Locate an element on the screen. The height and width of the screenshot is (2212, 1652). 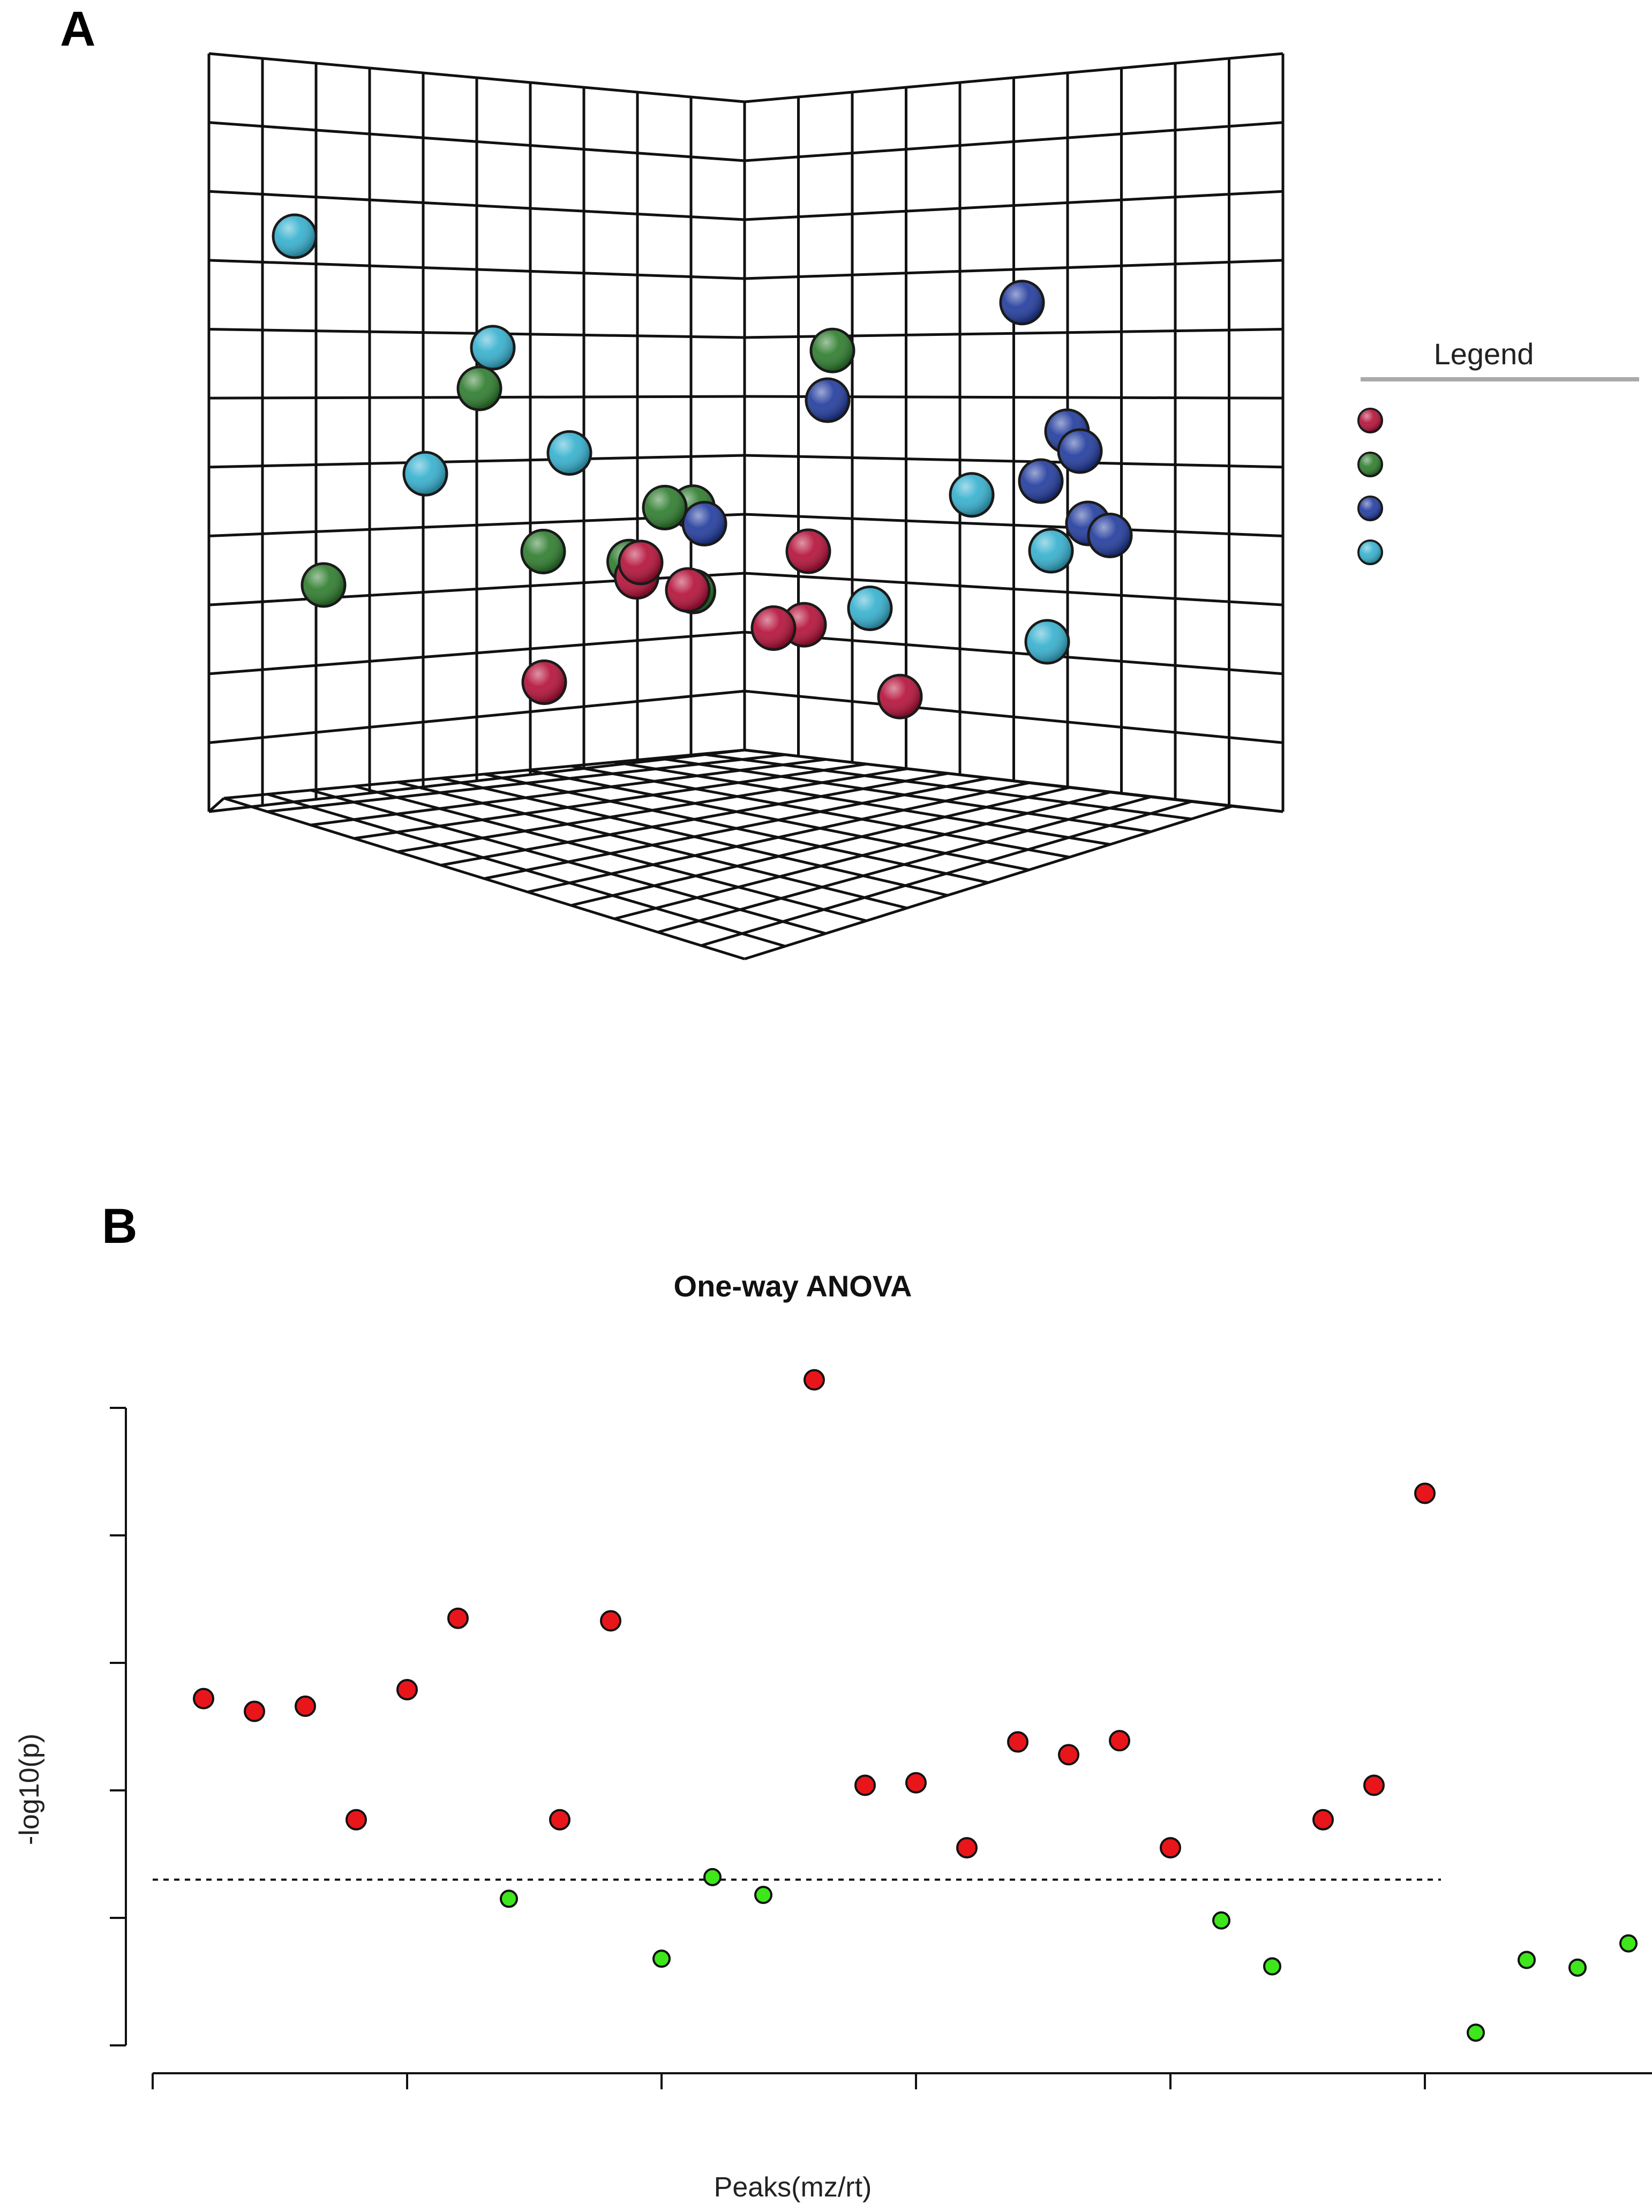
chart-title: One-way ANOVA is located at coordinates (793, 1286).